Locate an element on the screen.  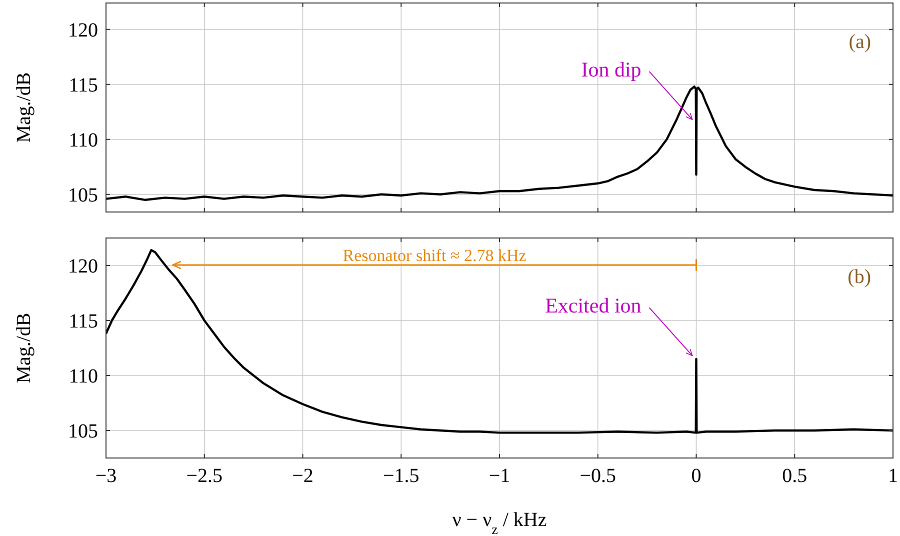
x-tick-label: −0.5 is located at coordinates (598, 476).